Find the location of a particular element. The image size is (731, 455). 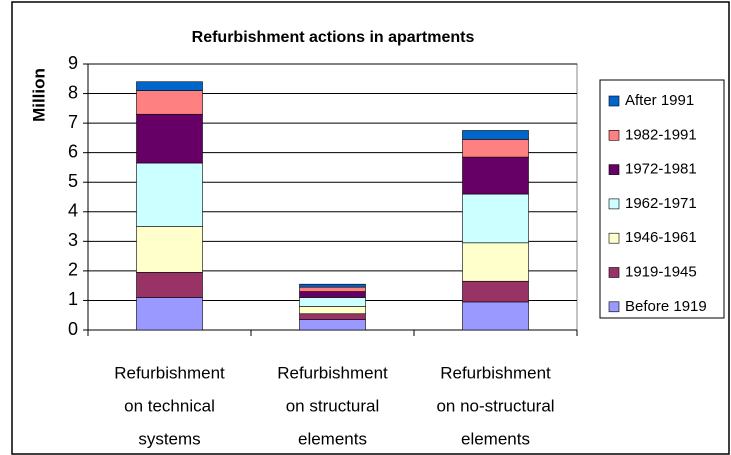

y-tick-label: 6 is located at coordinates (73, 151).